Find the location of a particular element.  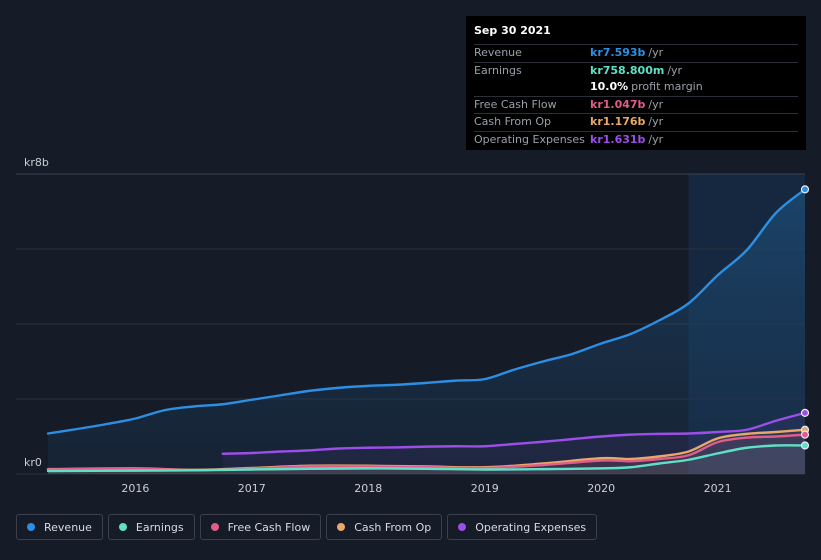

legend-item-earnings: Earnings is located at coordinates (151, 527).